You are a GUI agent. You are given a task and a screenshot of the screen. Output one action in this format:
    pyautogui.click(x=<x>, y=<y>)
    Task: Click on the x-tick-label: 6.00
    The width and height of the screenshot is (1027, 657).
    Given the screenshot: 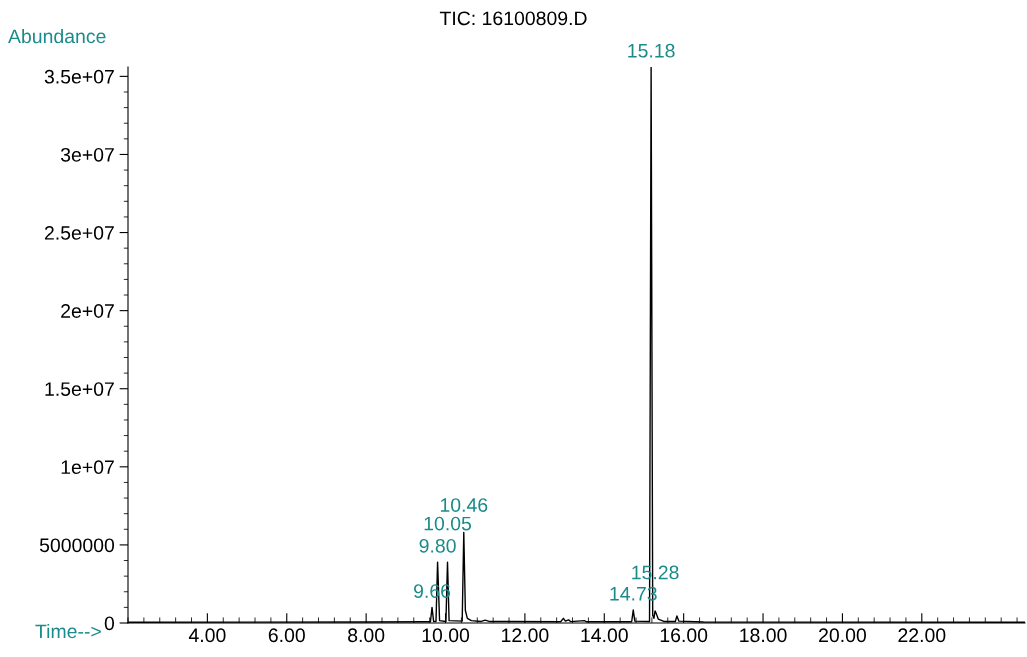 What is the action you would take?
    pyautogui.click(x=286, y=635)
    